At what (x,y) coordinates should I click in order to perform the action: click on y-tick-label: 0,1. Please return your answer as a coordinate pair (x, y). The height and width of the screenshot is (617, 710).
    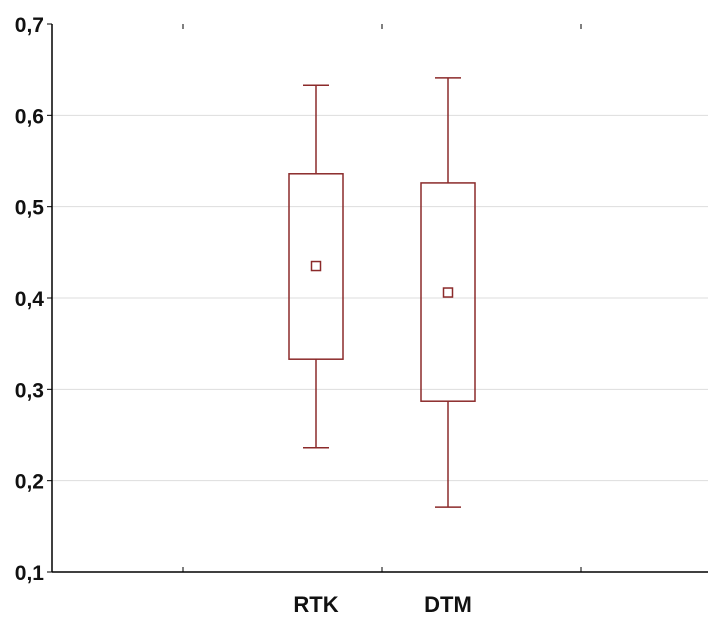
    Looking at the image, I should click on (30, 573).